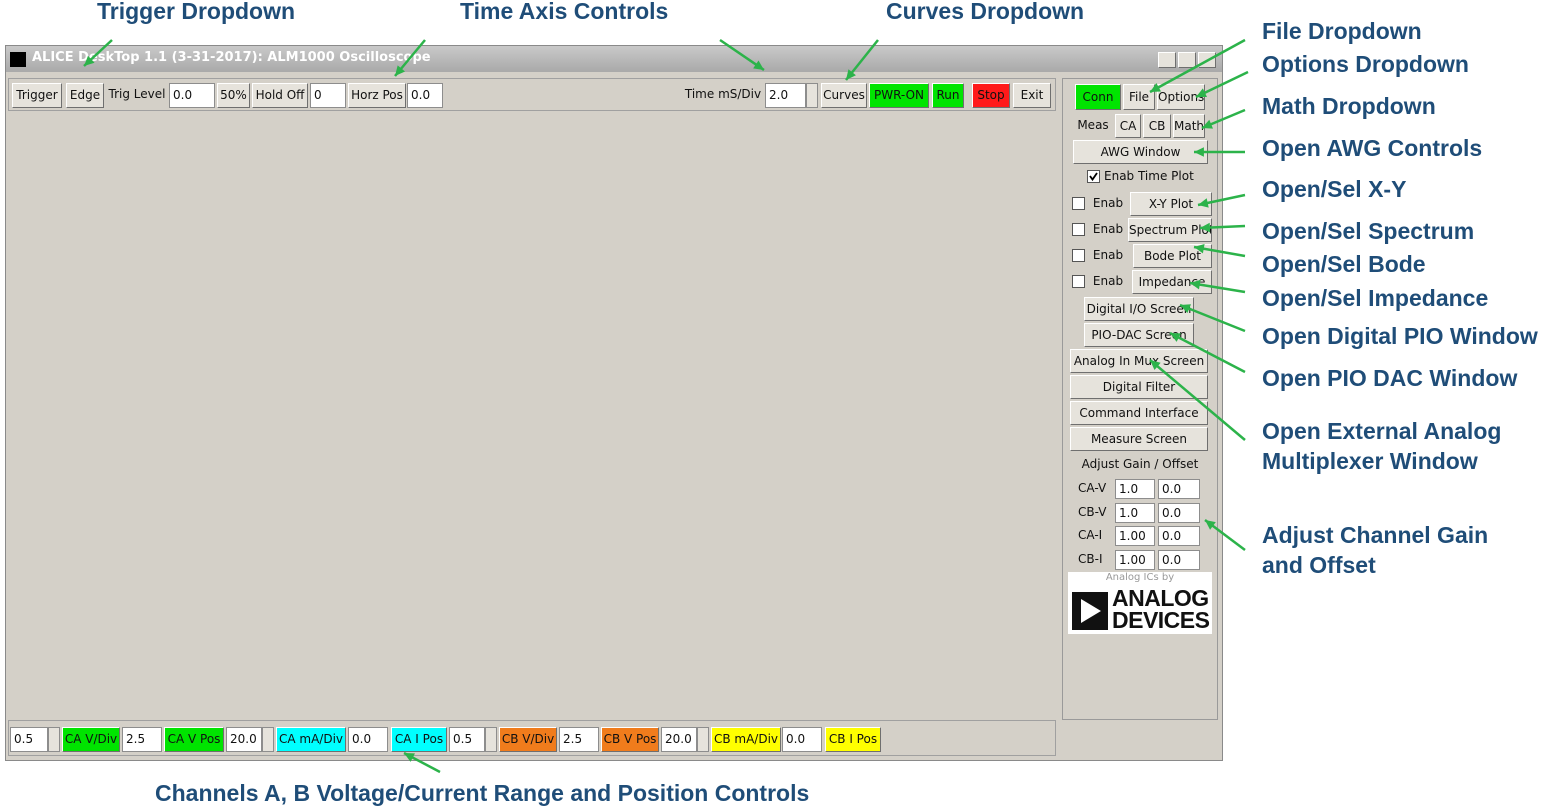 The height and width of the screenshot is (807, 1562). What do you see at coordinates (1382, 431) in the screenshot?
I see `annotation: Open External Analog` at bounding box center [1382, 431].